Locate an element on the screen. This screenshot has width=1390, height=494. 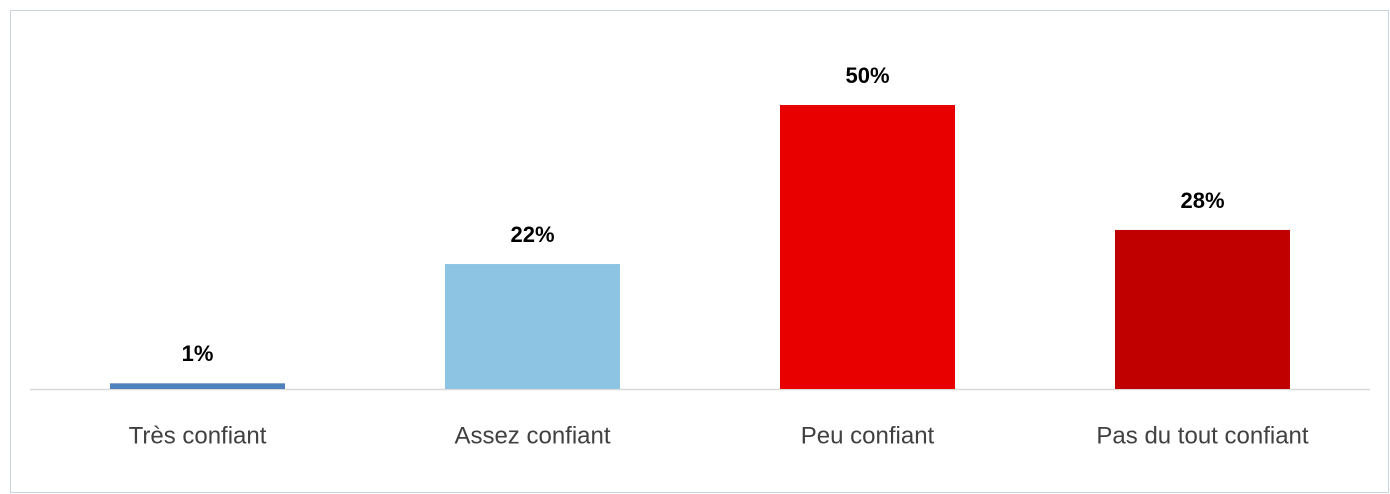
x-tick-label: Très confiant is located at coordinates (198, 435).